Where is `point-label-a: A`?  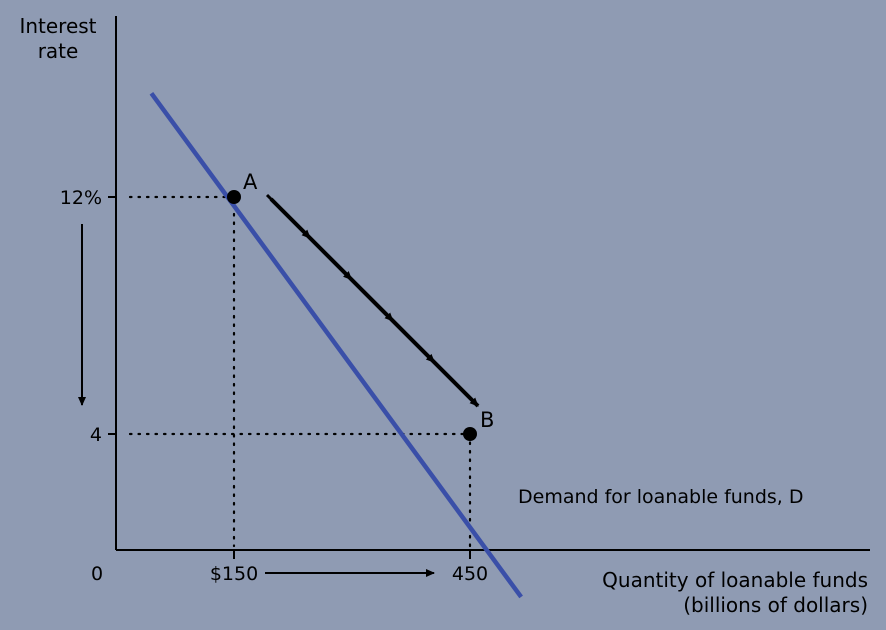
point-label-a: A is located at coordinates (250, 182).